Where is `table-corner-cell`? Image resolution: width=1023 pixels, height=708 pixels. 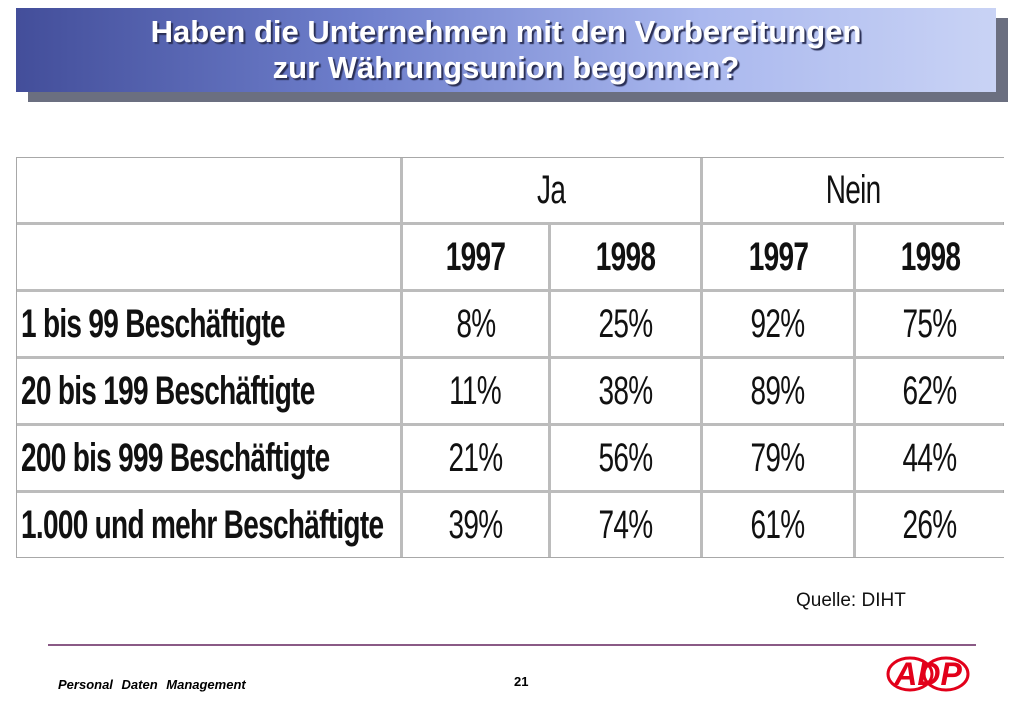
table-corner-cell is located at coordinates (208, 190).